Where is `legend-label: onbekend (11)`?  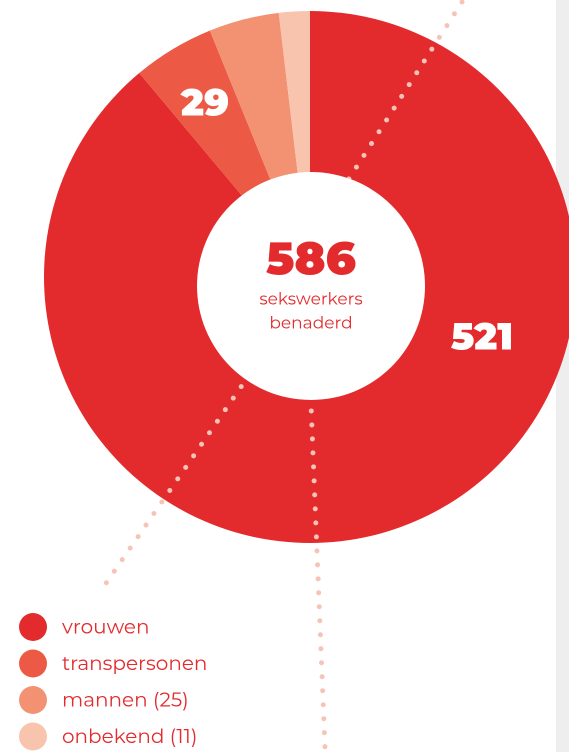
legend-label: onbekend (11) is located at coordinates (129, 737).